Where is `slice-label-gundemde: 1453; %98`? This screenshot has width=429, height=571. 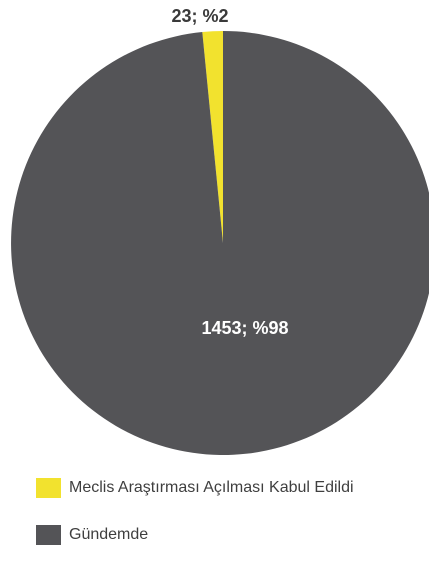
slice-label-gundemde: 1453; %98 is located at coordinates (244, 328).